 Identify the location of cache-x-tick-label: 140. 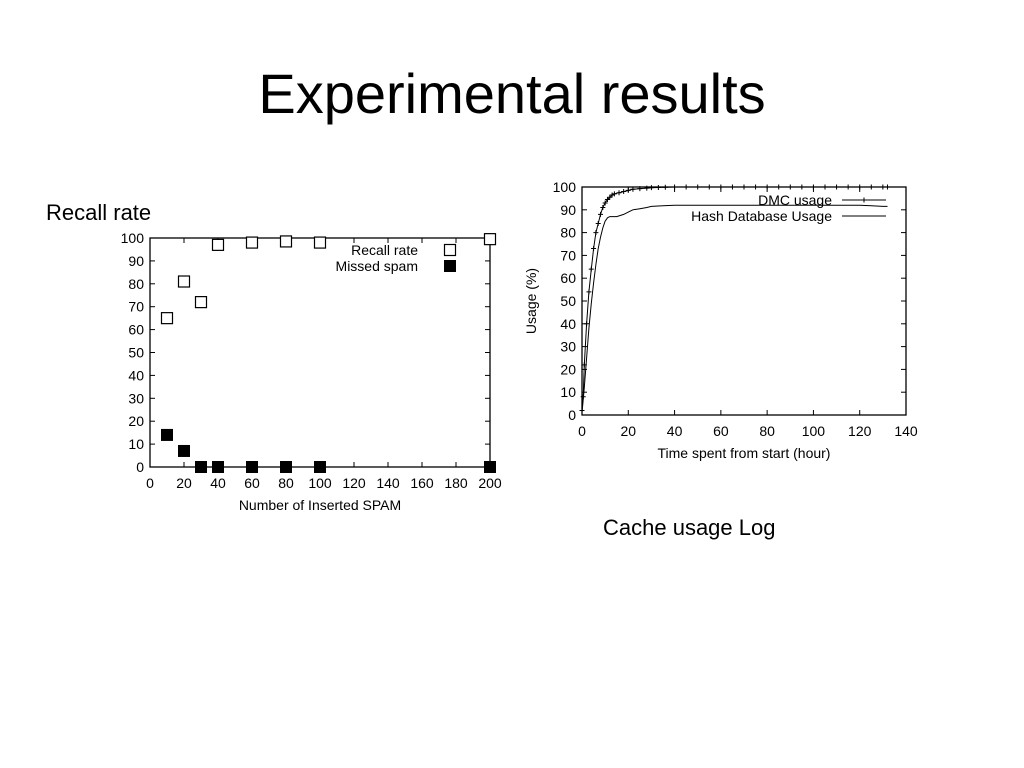
(906, 431).